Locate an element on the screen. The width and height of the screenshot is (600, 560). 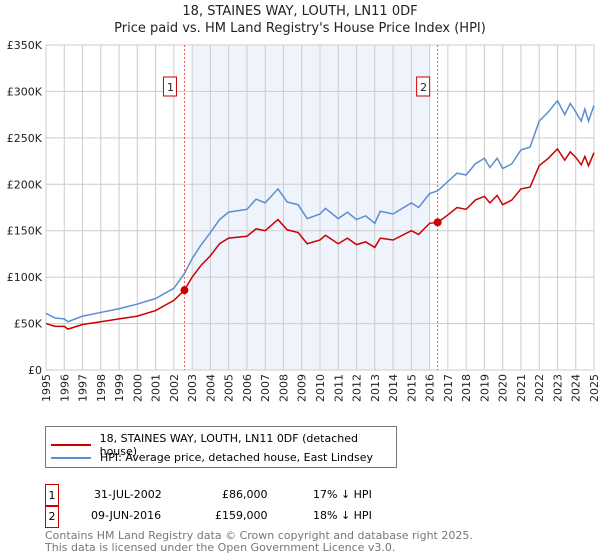
x-tick-label: 1999 is located at coordinates (119, 388).